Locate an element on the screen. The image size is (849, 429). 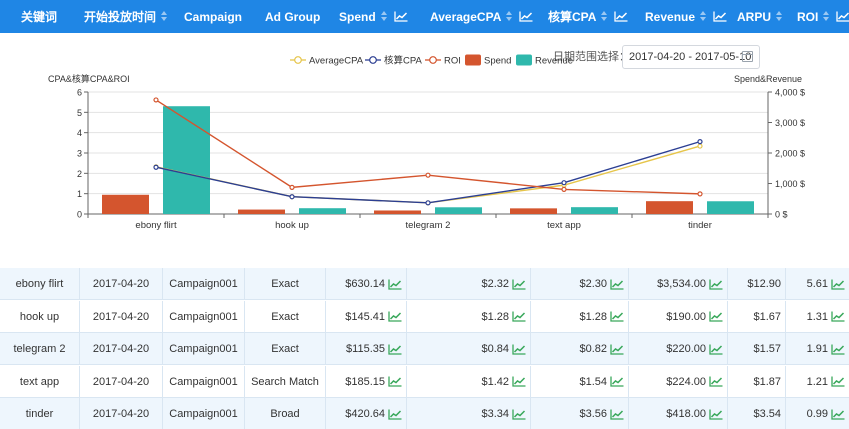
cell-adgroup: Exact is located at coordinates (284, 349).